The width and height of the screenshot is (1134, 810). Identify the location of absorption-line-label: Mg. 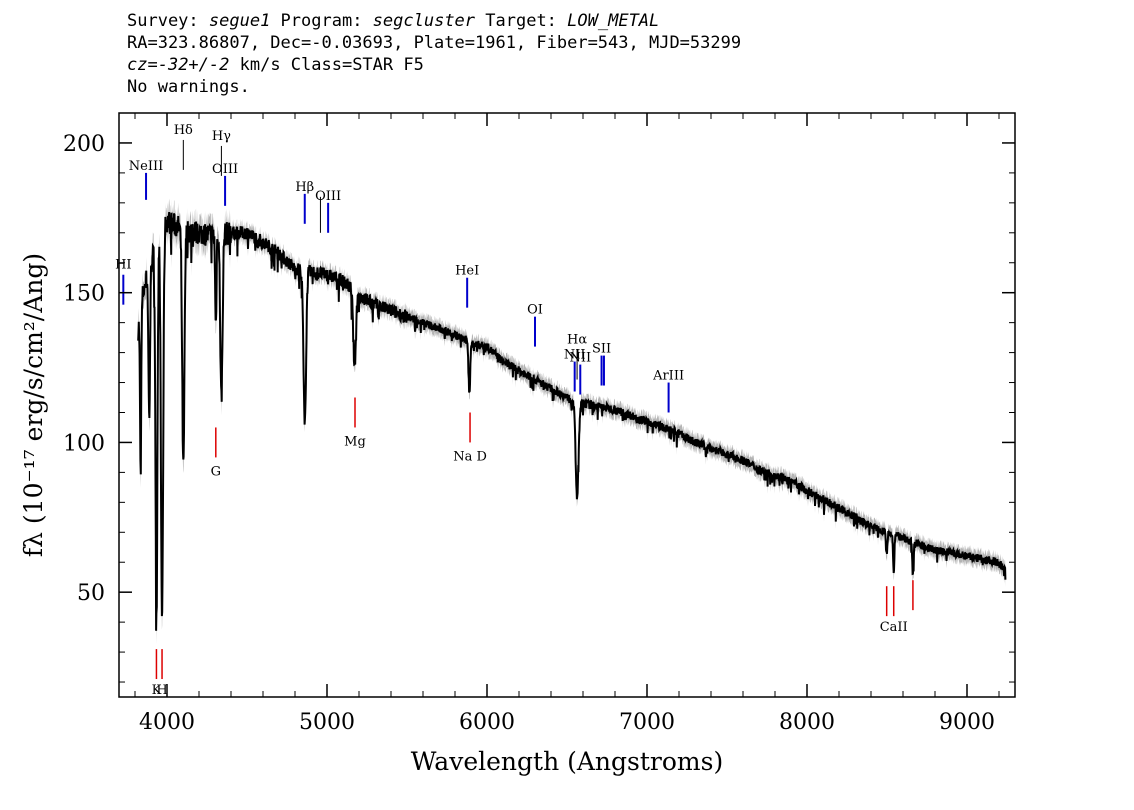
(355, 441).